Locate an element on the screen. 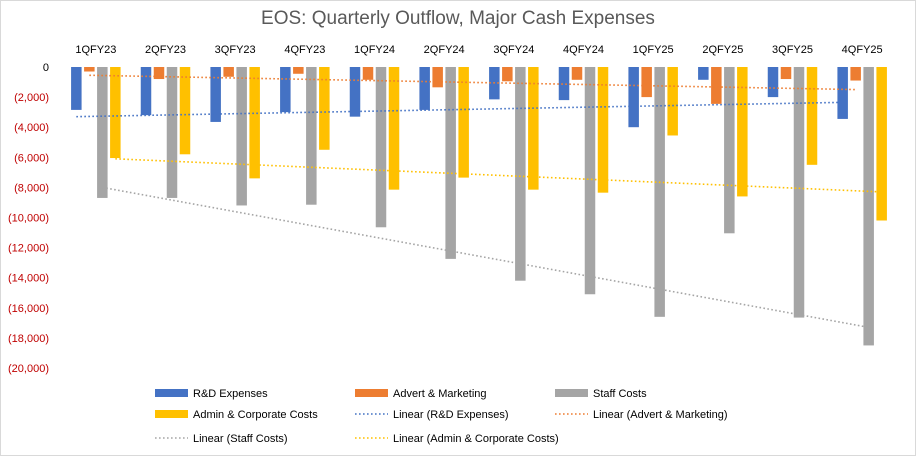 This screenshot has height=456, width=916. x-tick-label-1qfy25: 1QFY25 is located at coordinates (653, 50).